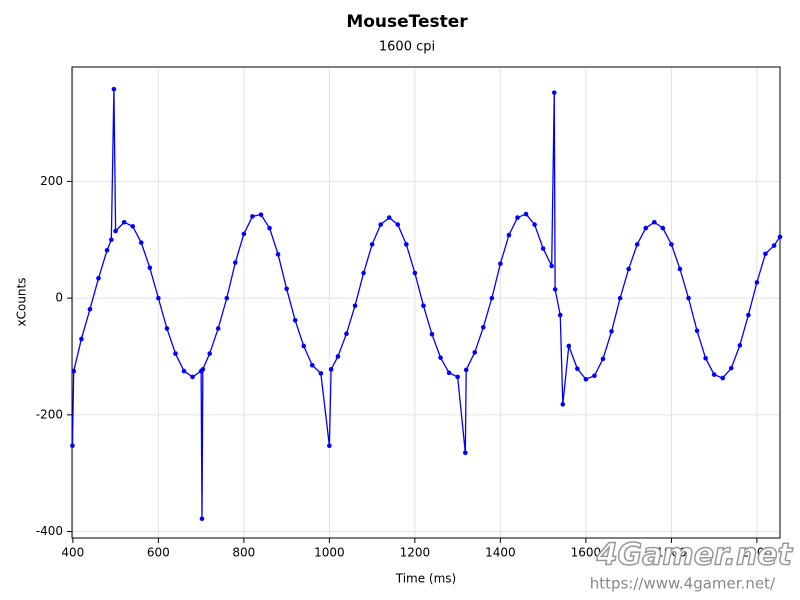  Describe the element at coordinates (500, 553) in the screenshot. I see `x-tick-label: 1400` at that location.